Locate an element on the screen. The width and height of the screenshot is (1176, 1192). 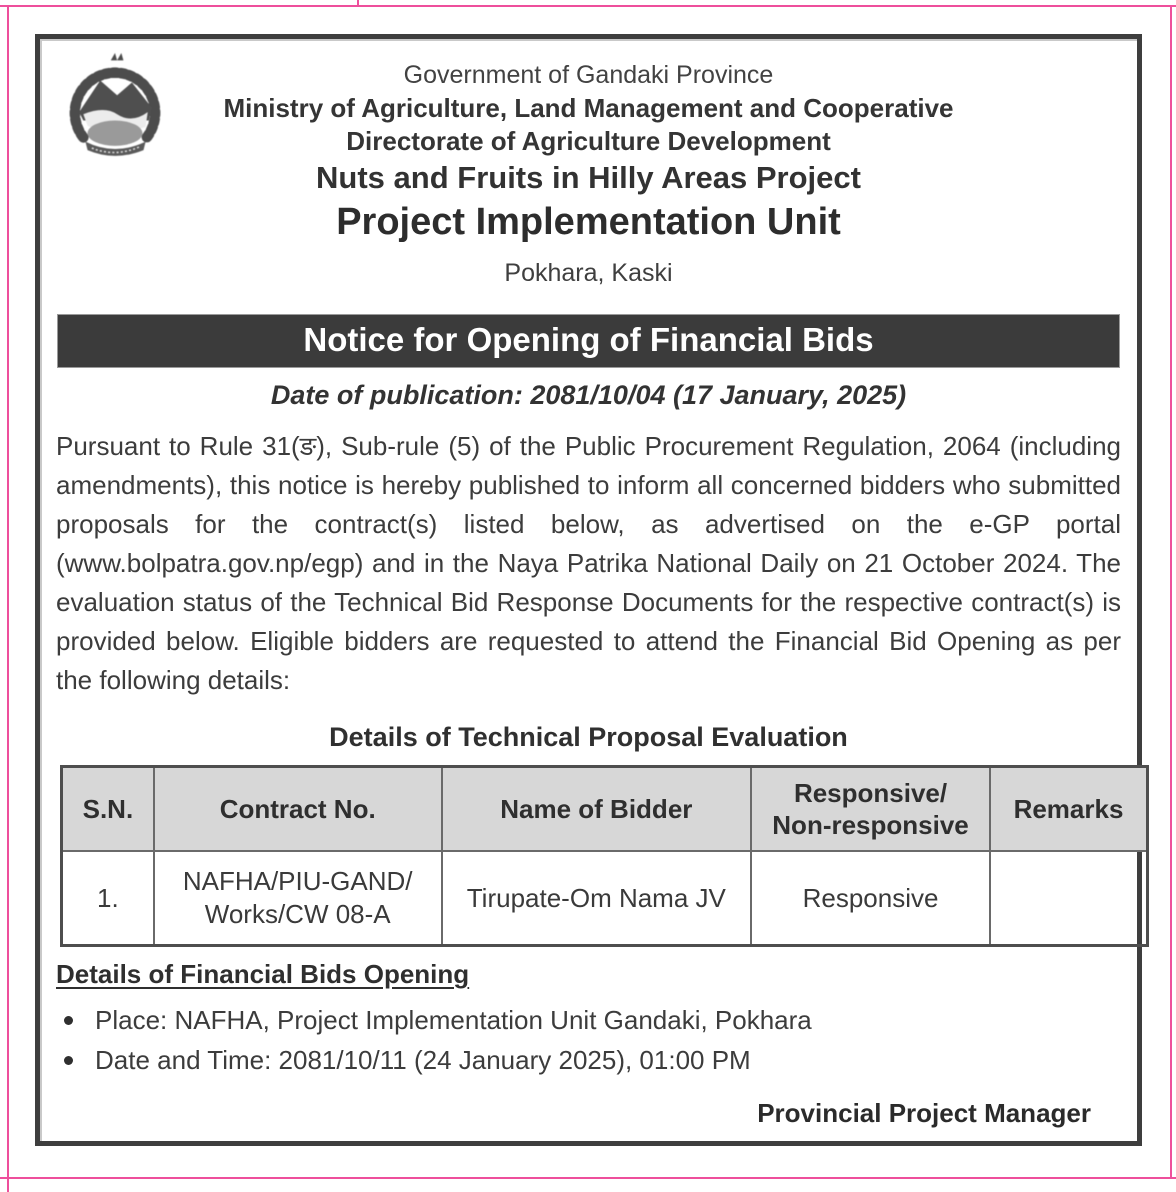
header-status: Responsive/ Non-responsive is located at coordinates (870, 808).